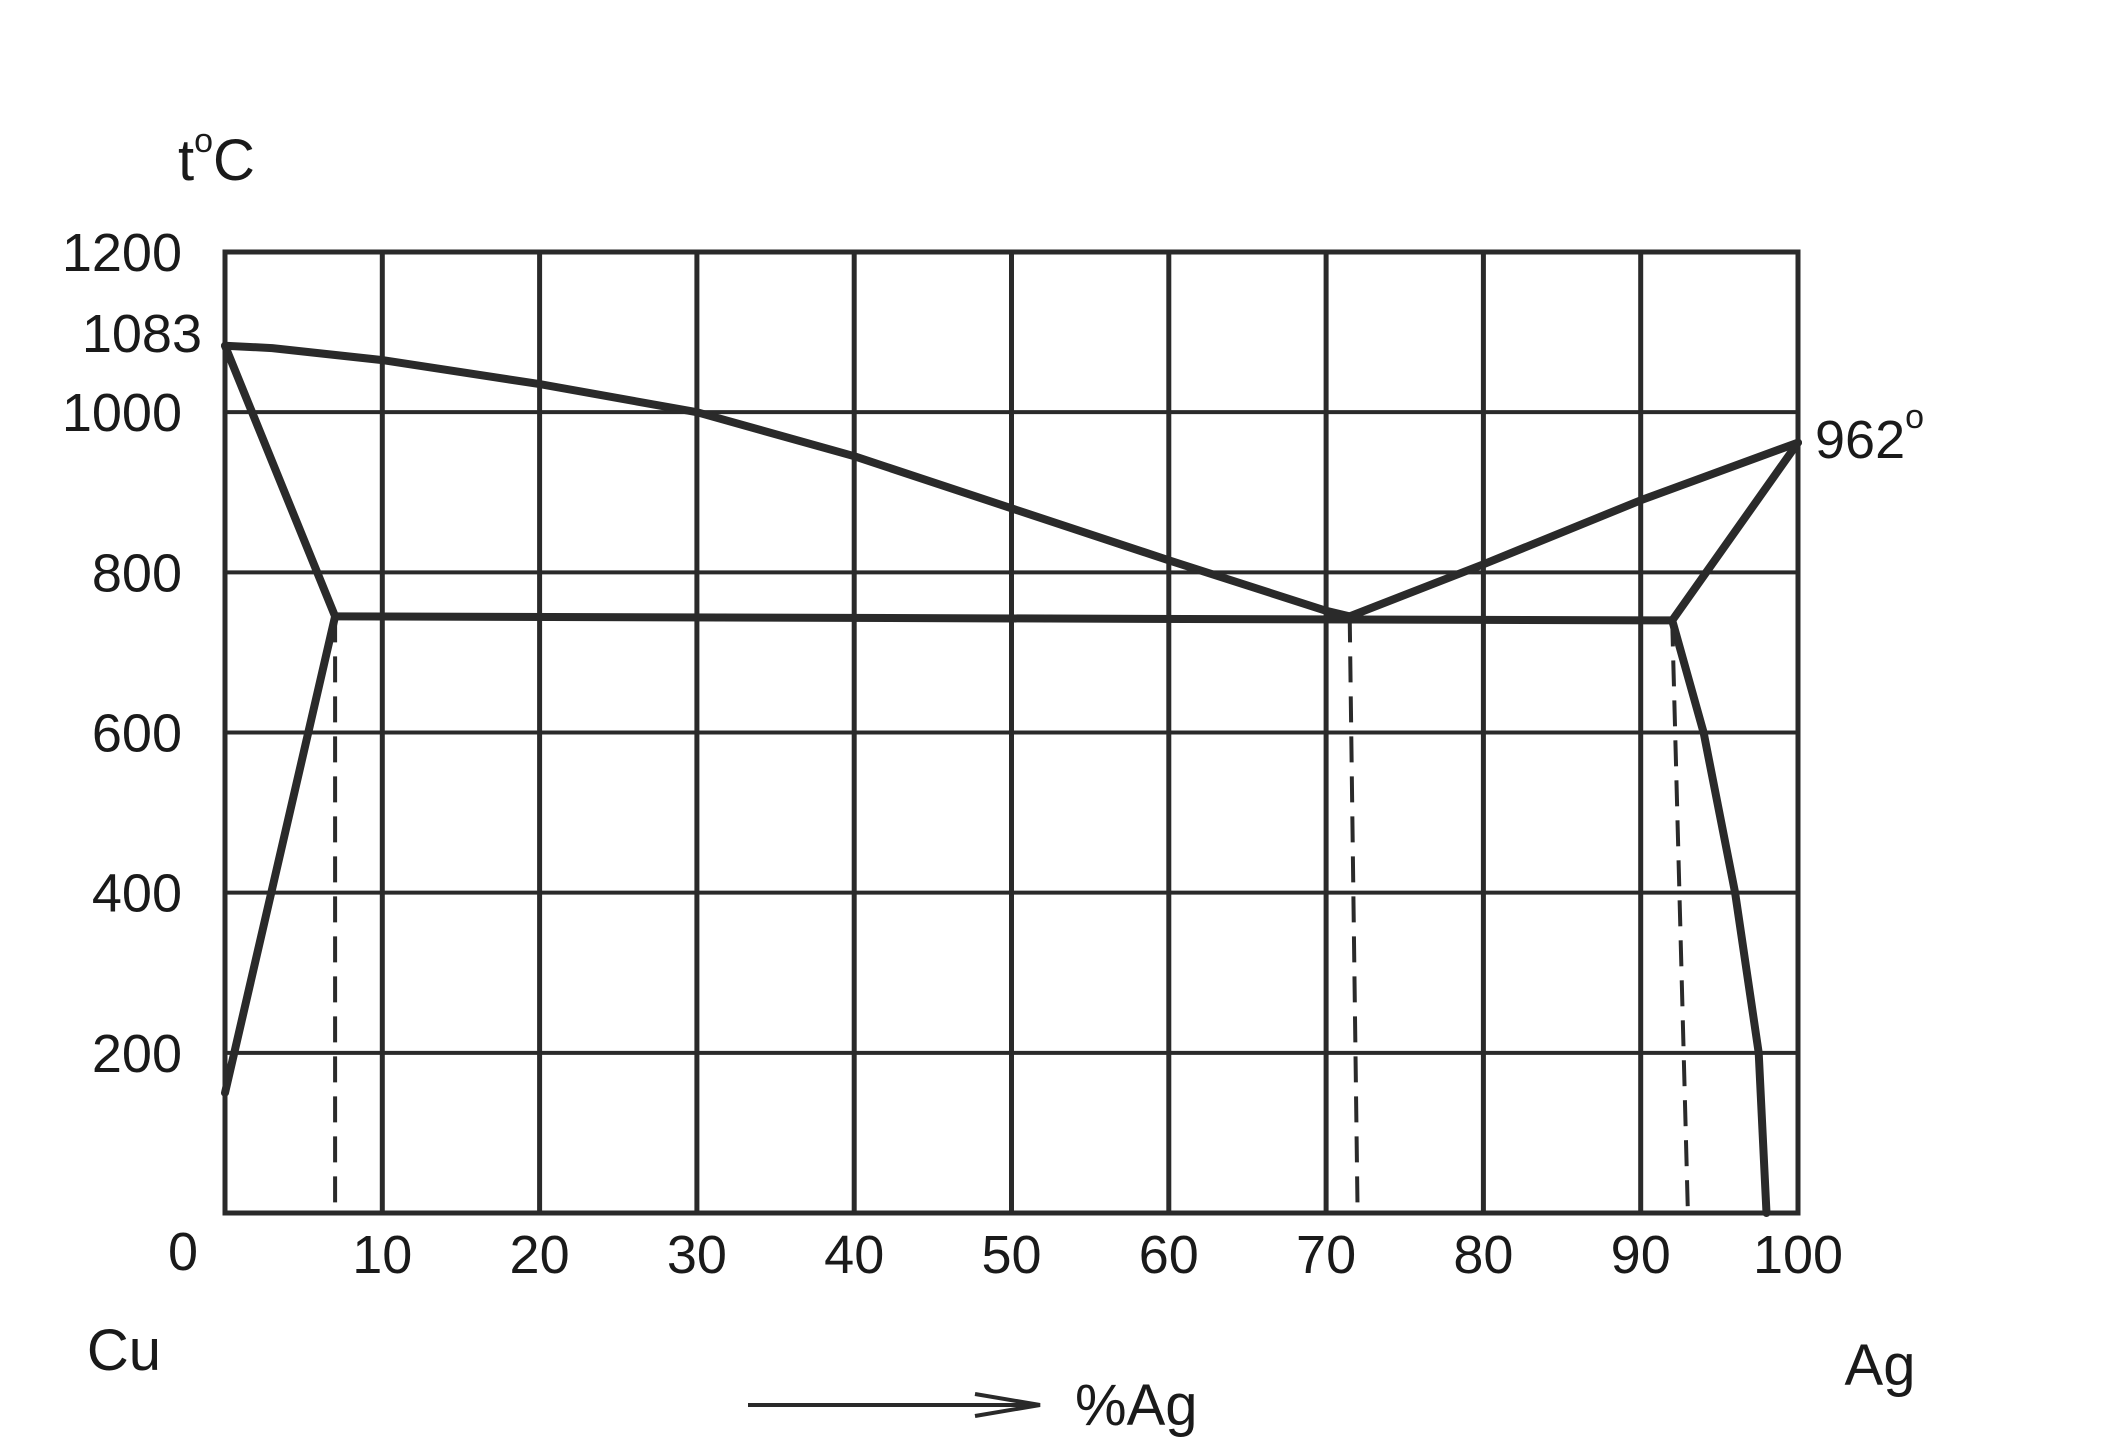  I want to click on right-component-label: Ag, so click(1880, 1365).